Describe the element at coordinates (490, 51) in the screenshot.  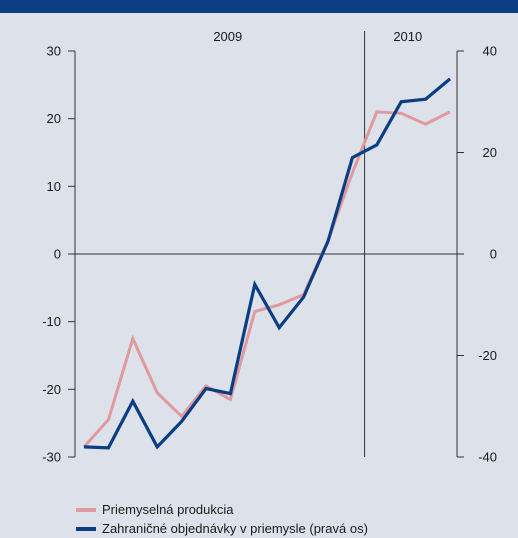
I see `right-tick-label: 40` at that location.